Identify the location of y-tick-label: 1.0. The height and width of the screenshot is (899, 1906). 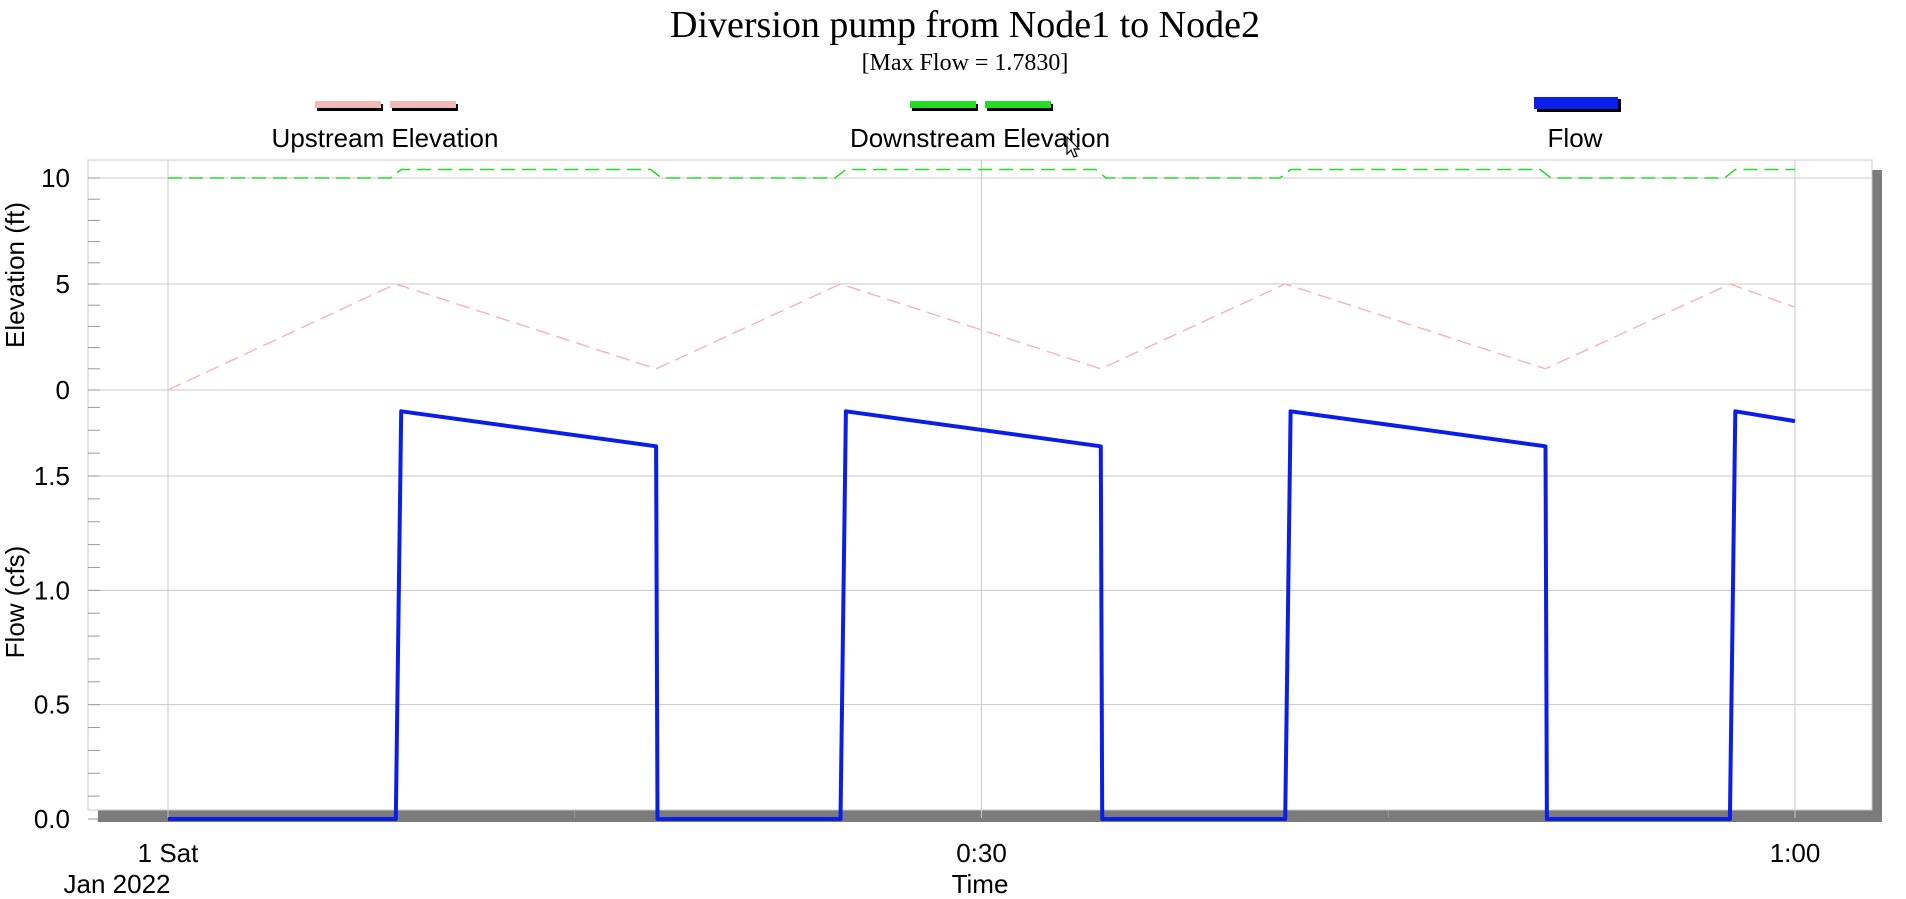
(52, 590).